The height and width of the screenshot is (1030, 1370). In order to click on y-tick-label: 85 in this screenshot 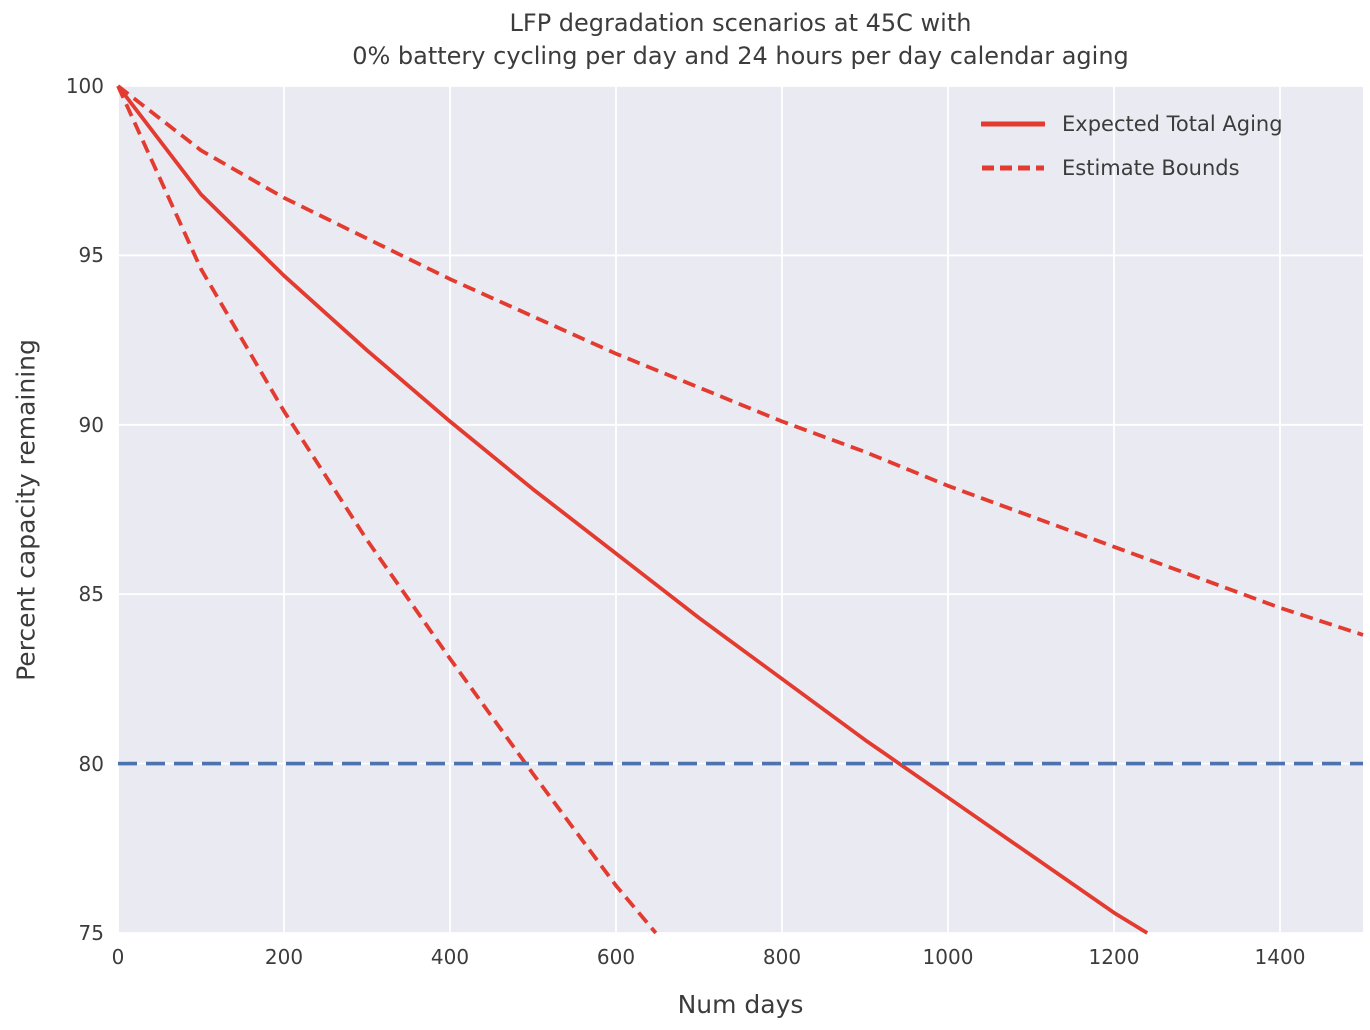, I will do `click(91, 594)`.